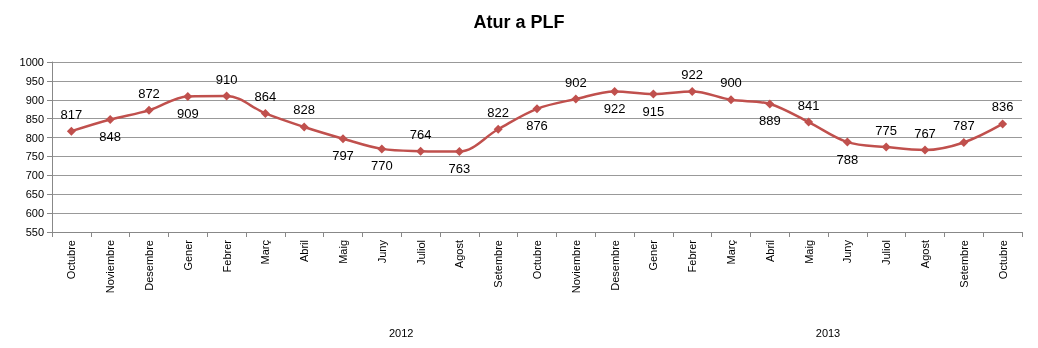 This screenshot has width=1038, height=348. What do you see at coordinates (187, 113) in the screenshot?
I see `data-label: 909` at bounding box center [187, 113].